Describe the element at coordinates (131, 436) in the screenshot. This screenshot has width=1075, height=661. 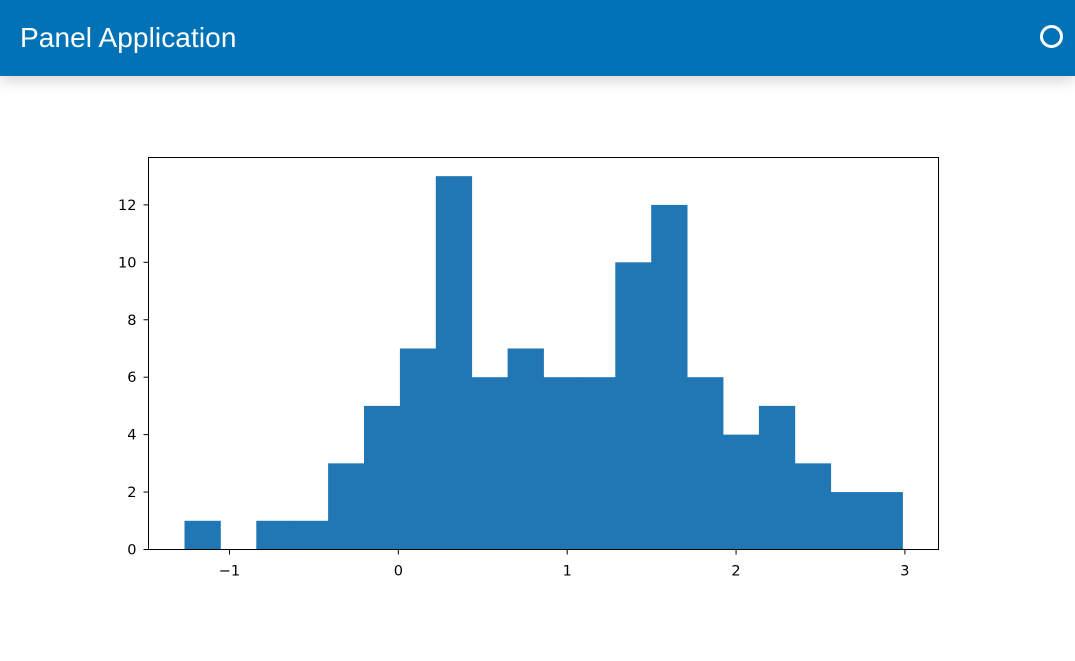
I see `y-tick-label-2: 4` at that location.